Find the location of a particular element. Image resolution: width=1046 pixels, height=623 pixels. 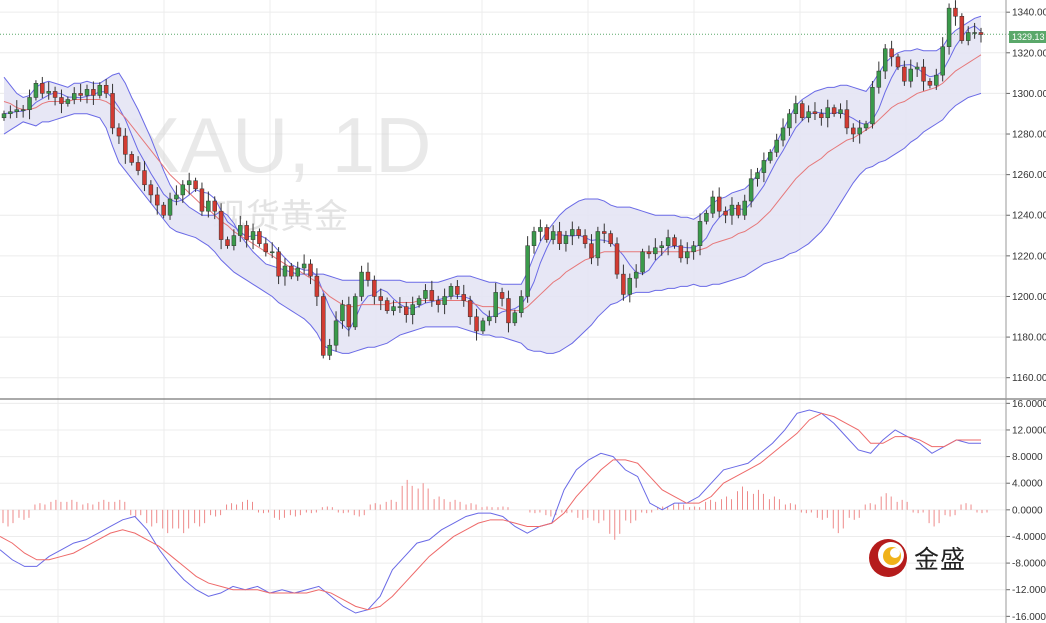

macd-tick-label: -4.0000 is located at coordinates (1029, 537).